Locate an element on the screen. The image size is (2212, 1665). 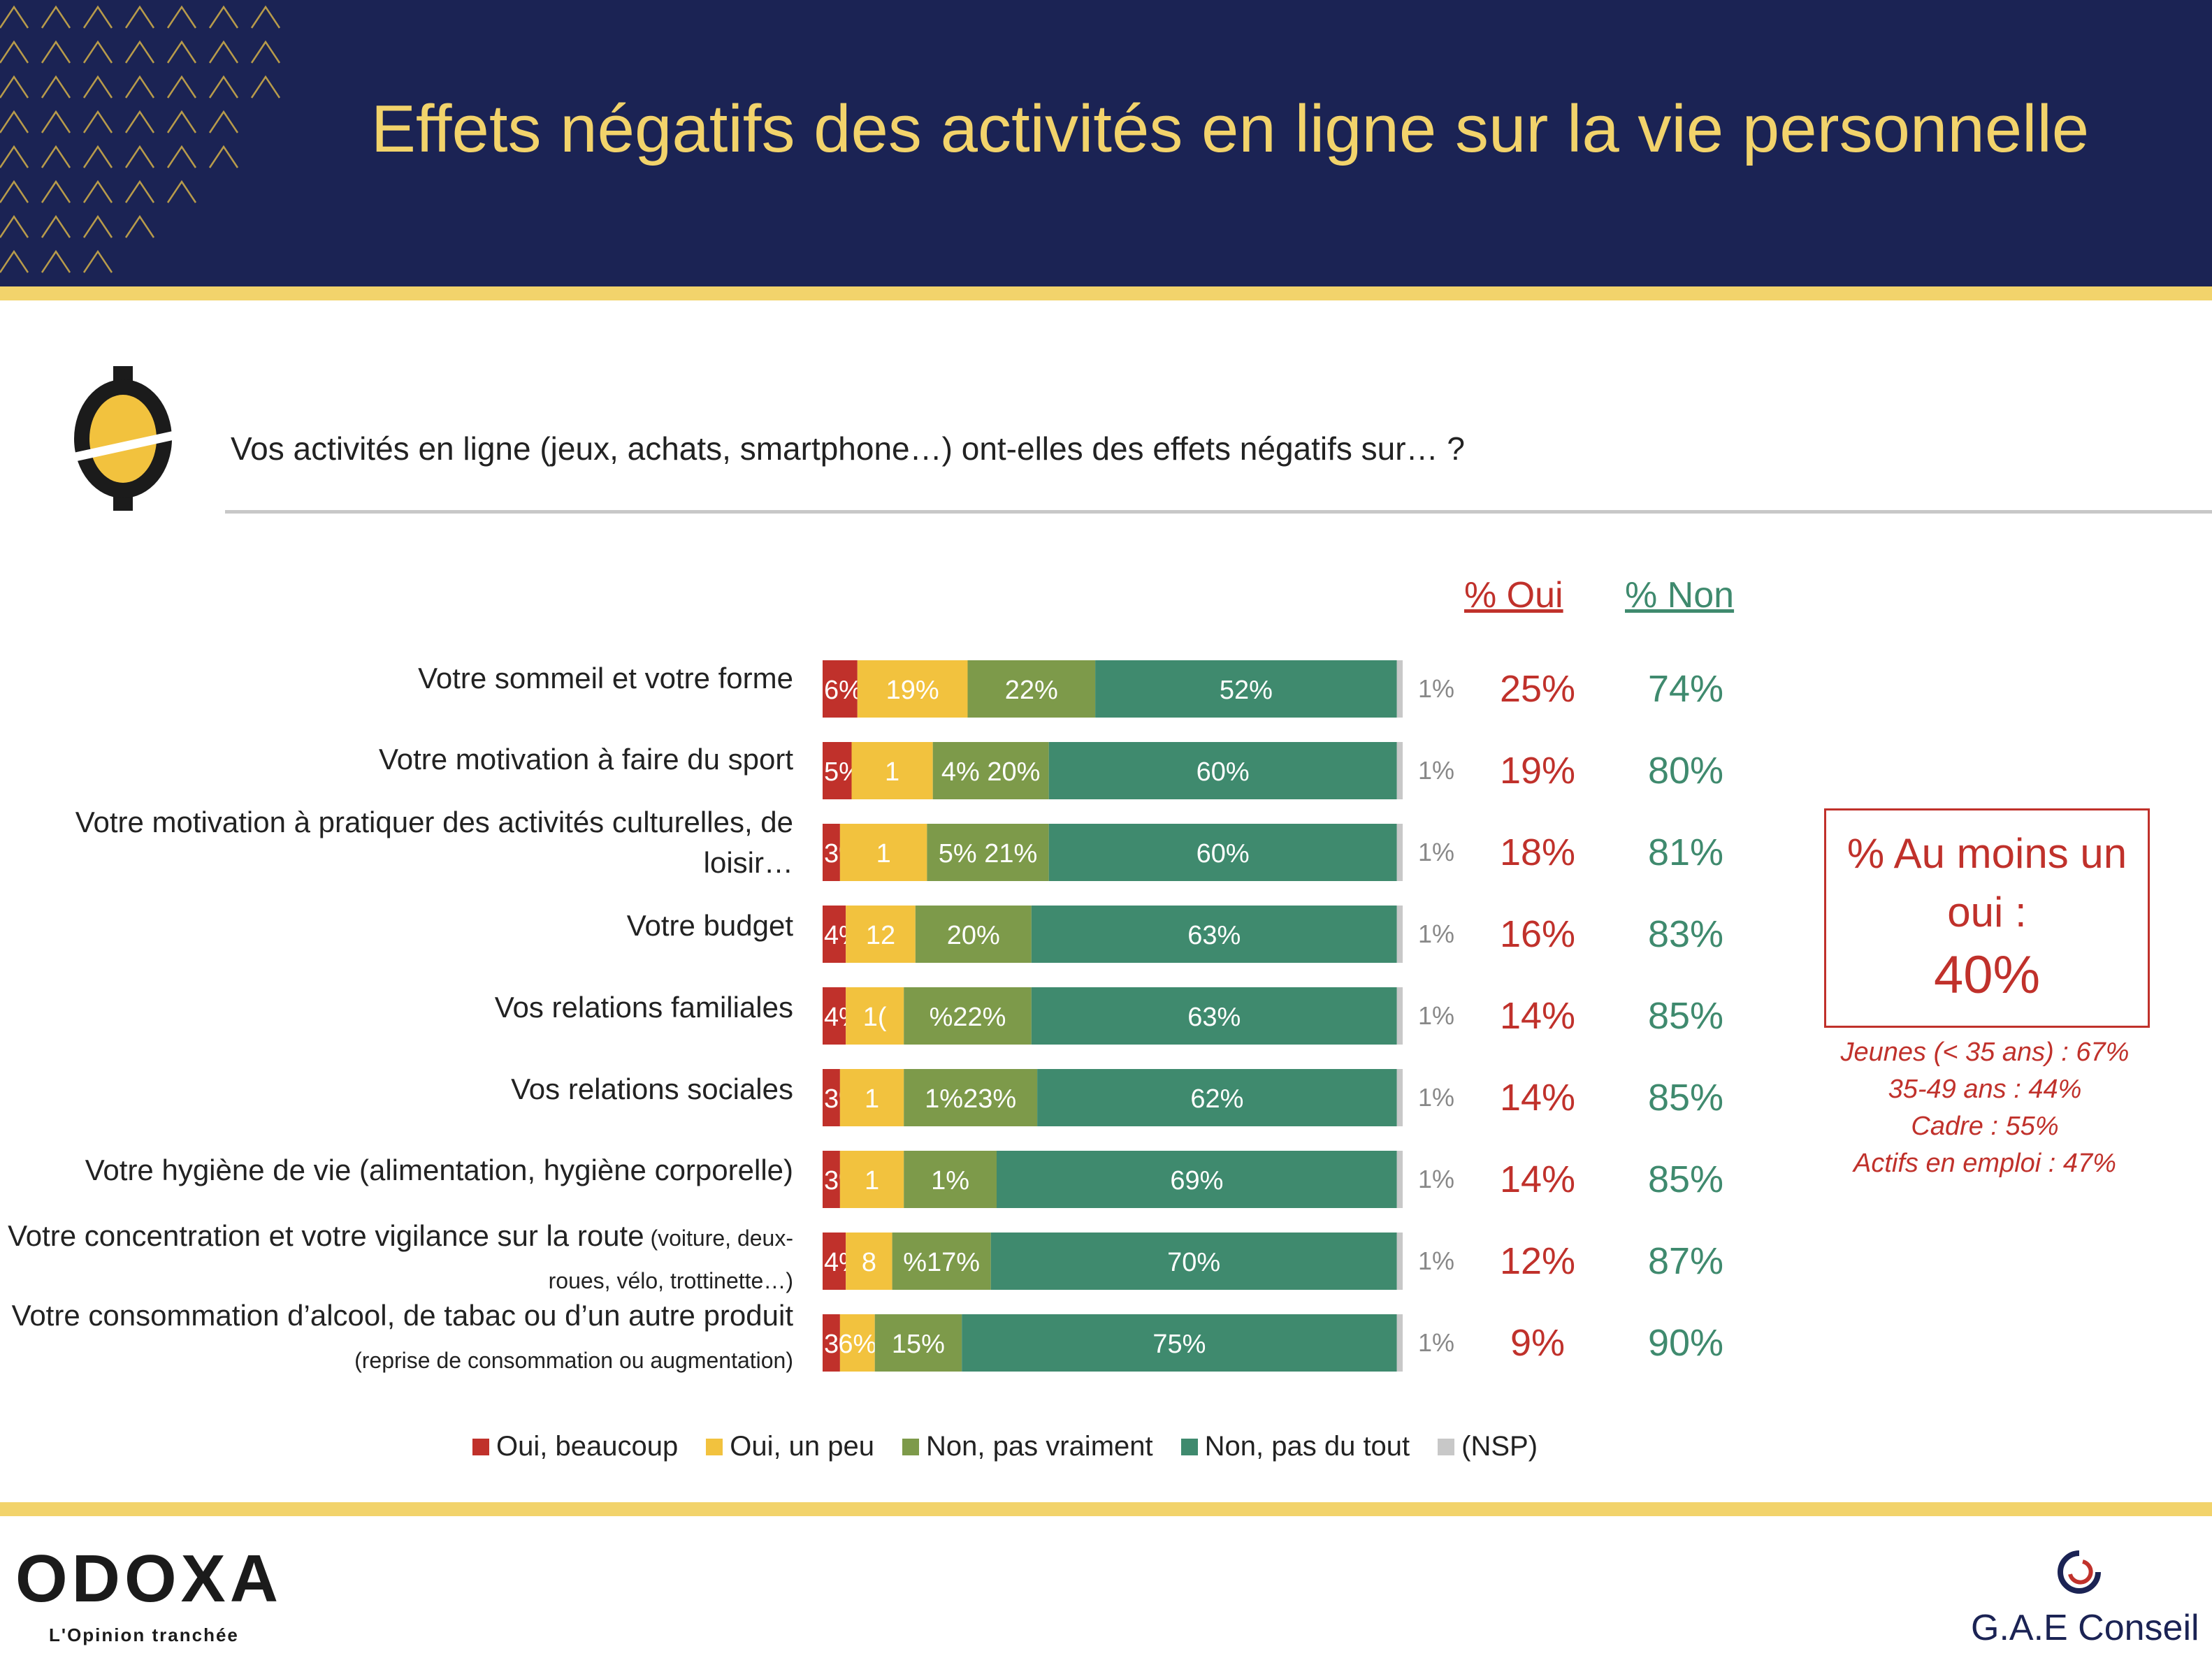
category-label: Votre sommeil et votre forme is located at coordinates (396, 678).